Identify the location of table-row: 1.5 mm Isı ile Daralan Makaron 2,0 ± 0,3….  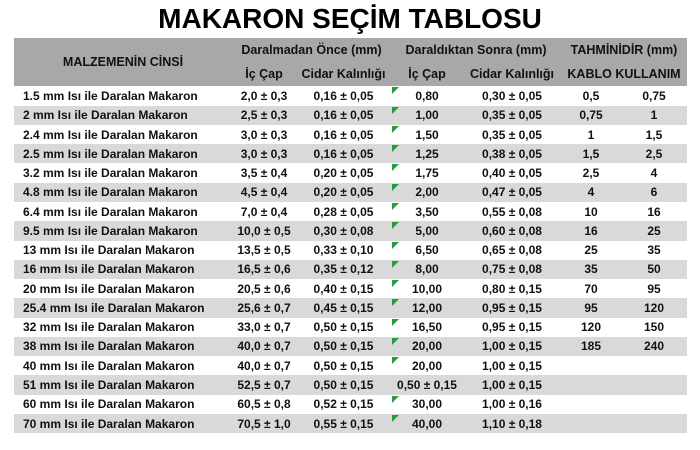
(350, 96).